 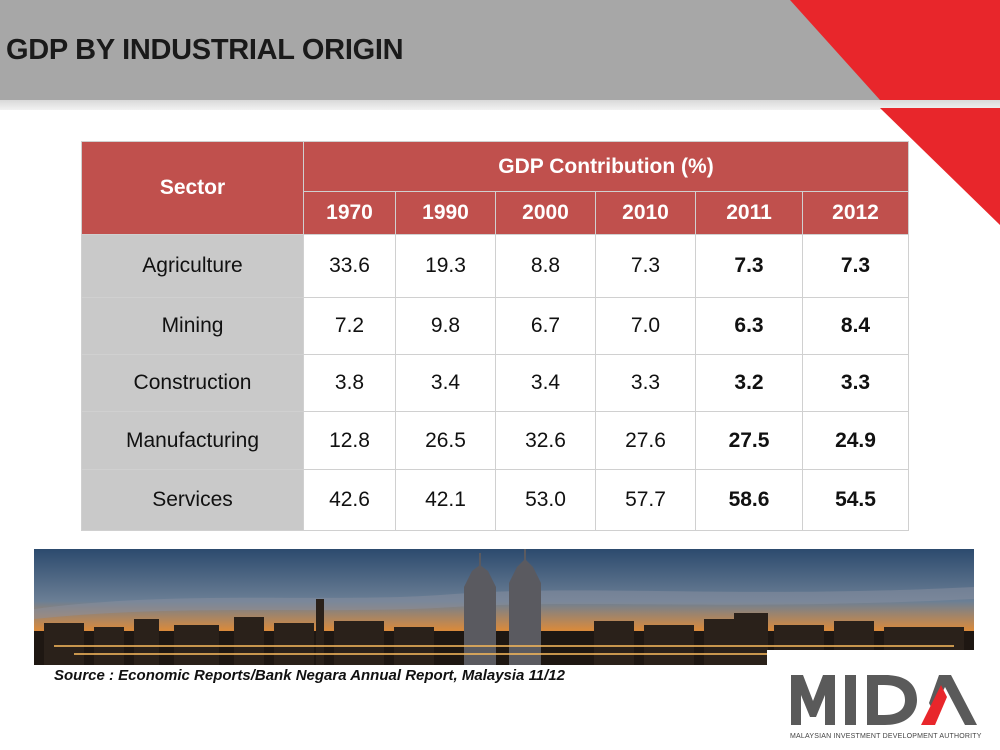 I want to click on table-cell: 26.5, so click(x=445, y=440).